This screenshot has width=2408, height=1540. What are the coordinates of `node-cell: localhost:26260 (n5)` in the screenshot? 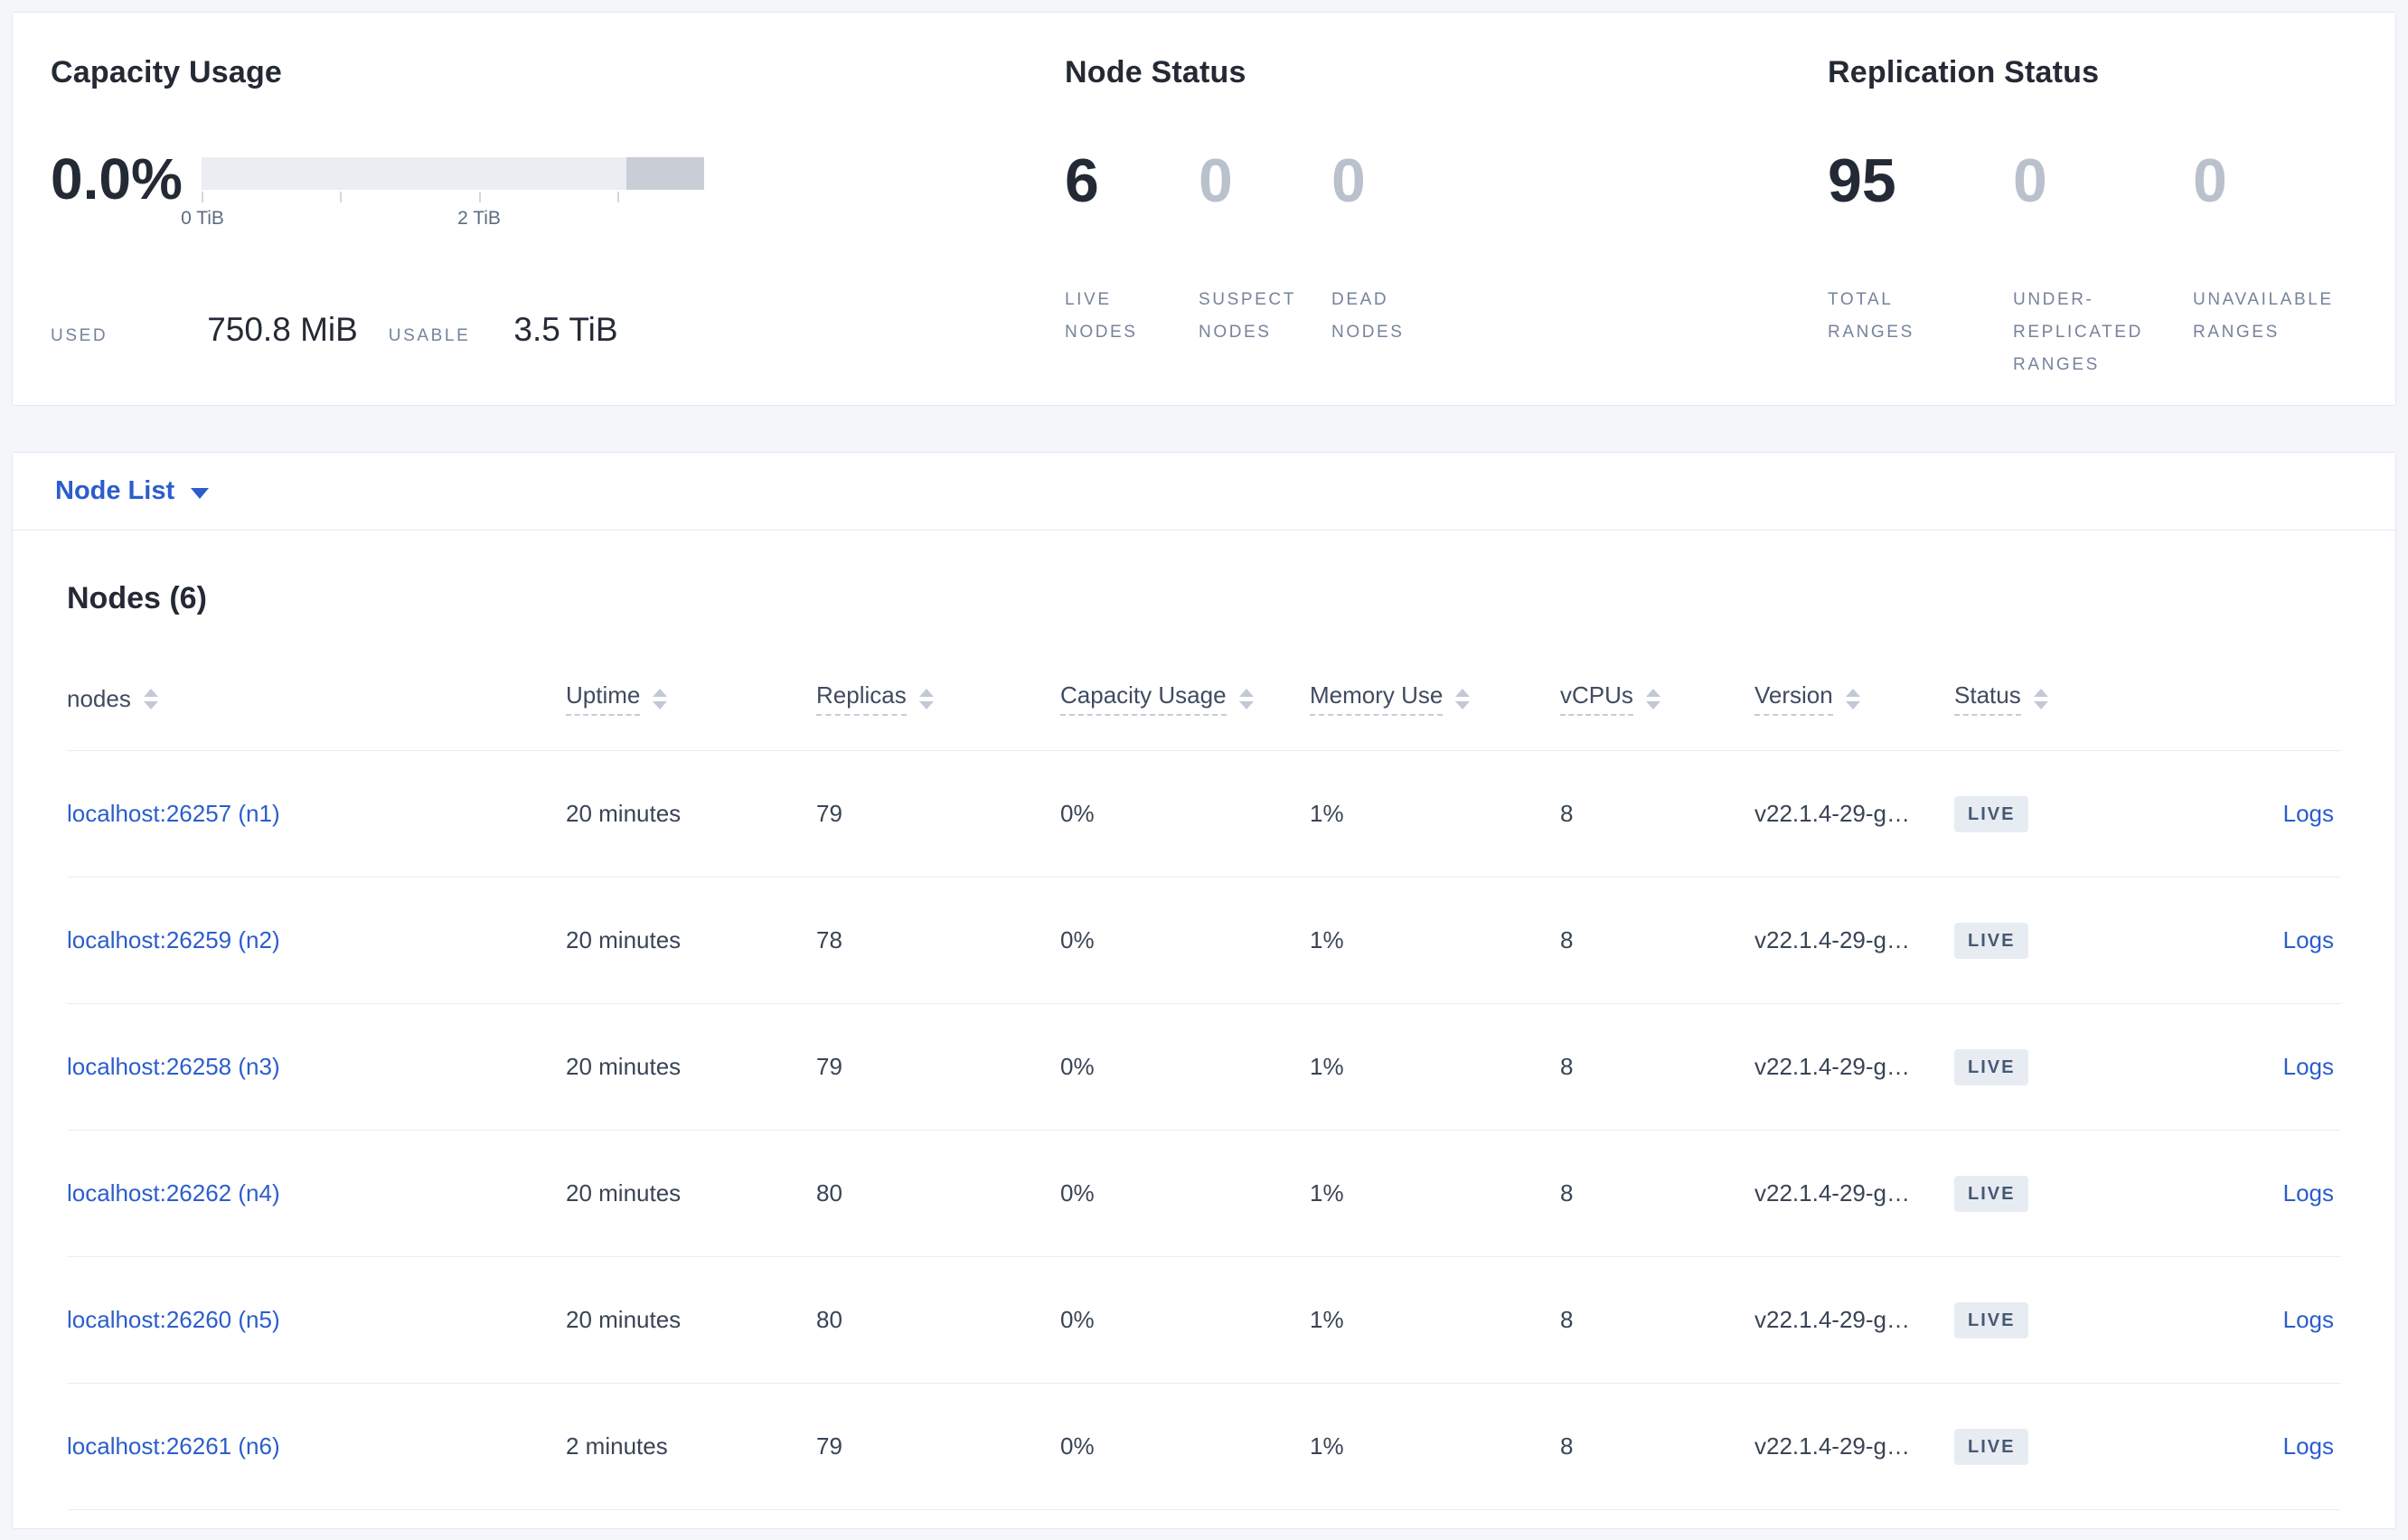 It's located at (316, 1320).